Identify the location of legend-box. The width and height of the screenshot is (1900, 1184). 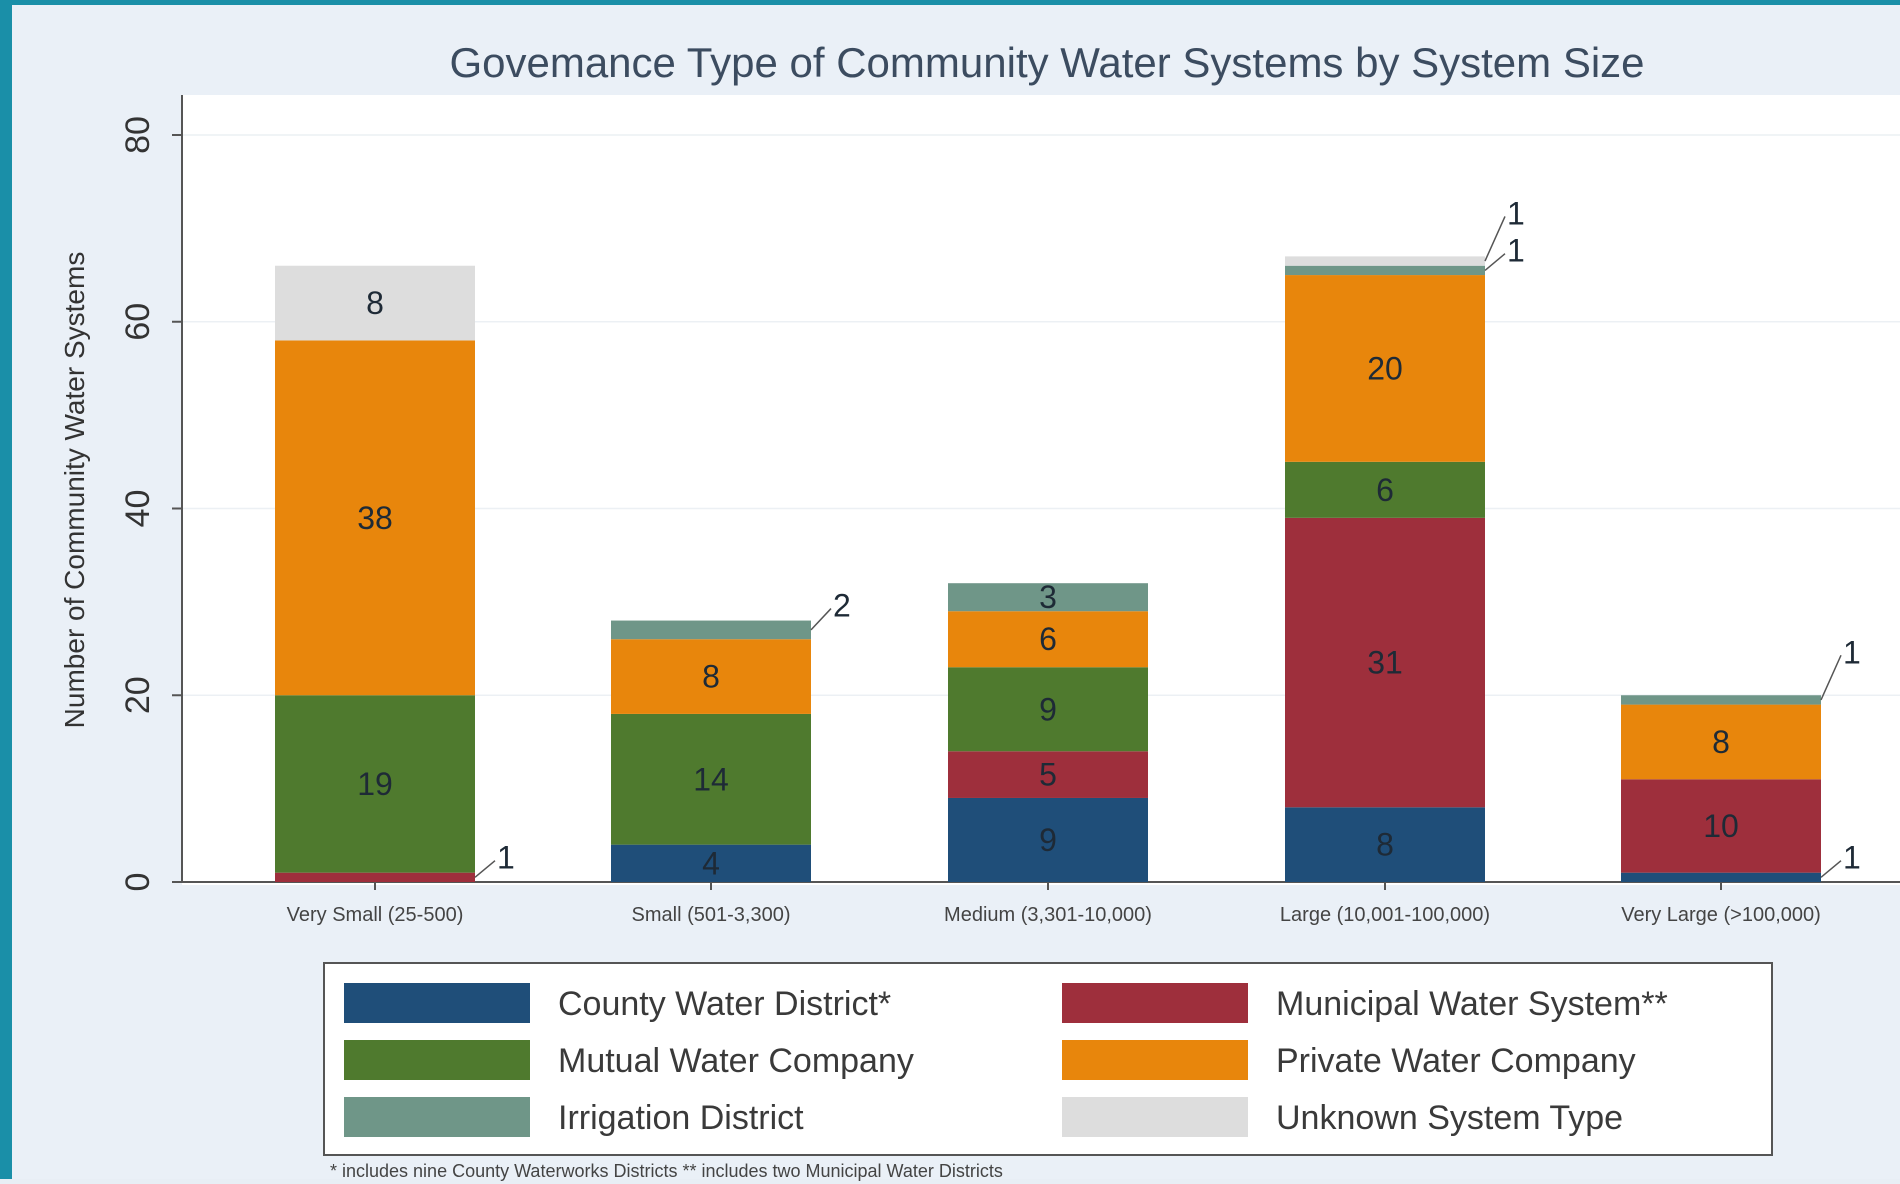
(1048, 1059).